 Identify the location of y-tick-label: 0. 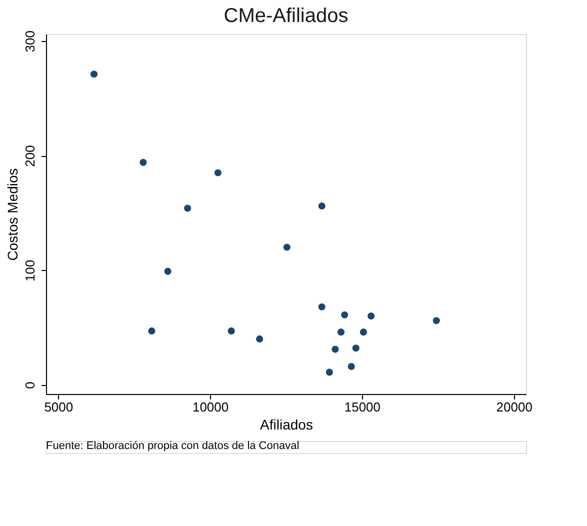
(30, 385).